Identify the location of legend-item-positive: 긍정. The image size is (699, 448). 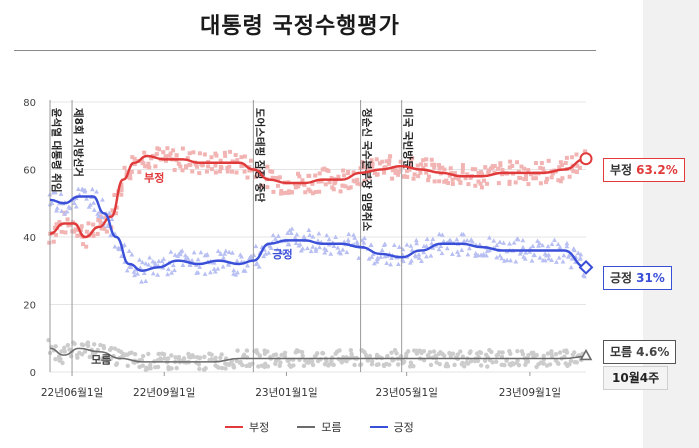
(391, 427).